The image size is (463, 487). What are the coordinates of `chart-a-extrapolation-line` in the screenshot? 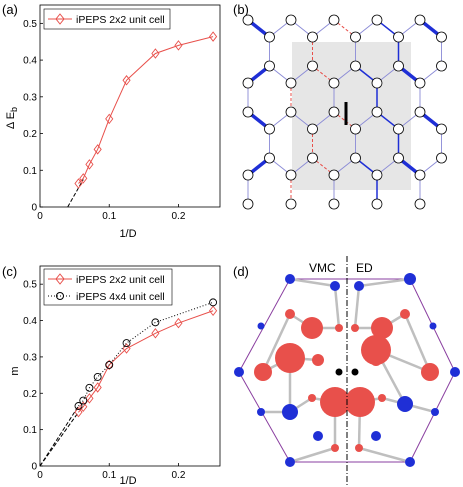 It's located at (75, 193).